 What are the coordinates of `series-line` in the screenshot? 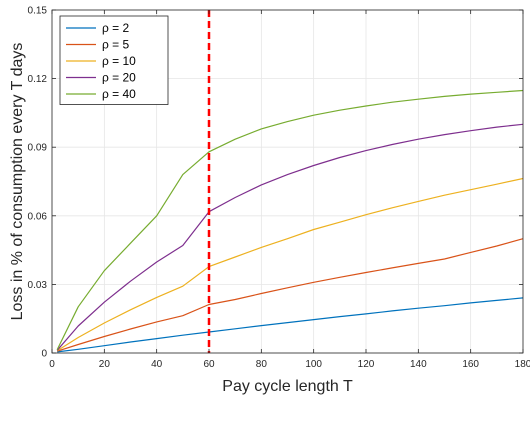 It's located at (290, 325).